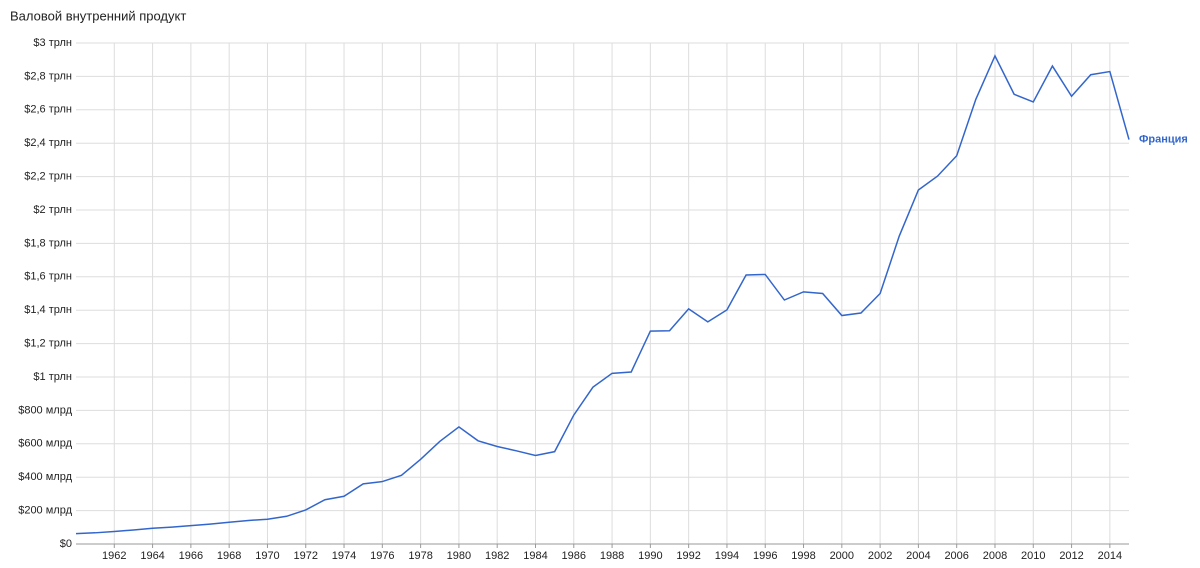 The image size is (1200, 568). What do you see at coordinates (765, 556) in the screenshot?
I see `x-tick-label: 1996` at bounding box center [765, 556].